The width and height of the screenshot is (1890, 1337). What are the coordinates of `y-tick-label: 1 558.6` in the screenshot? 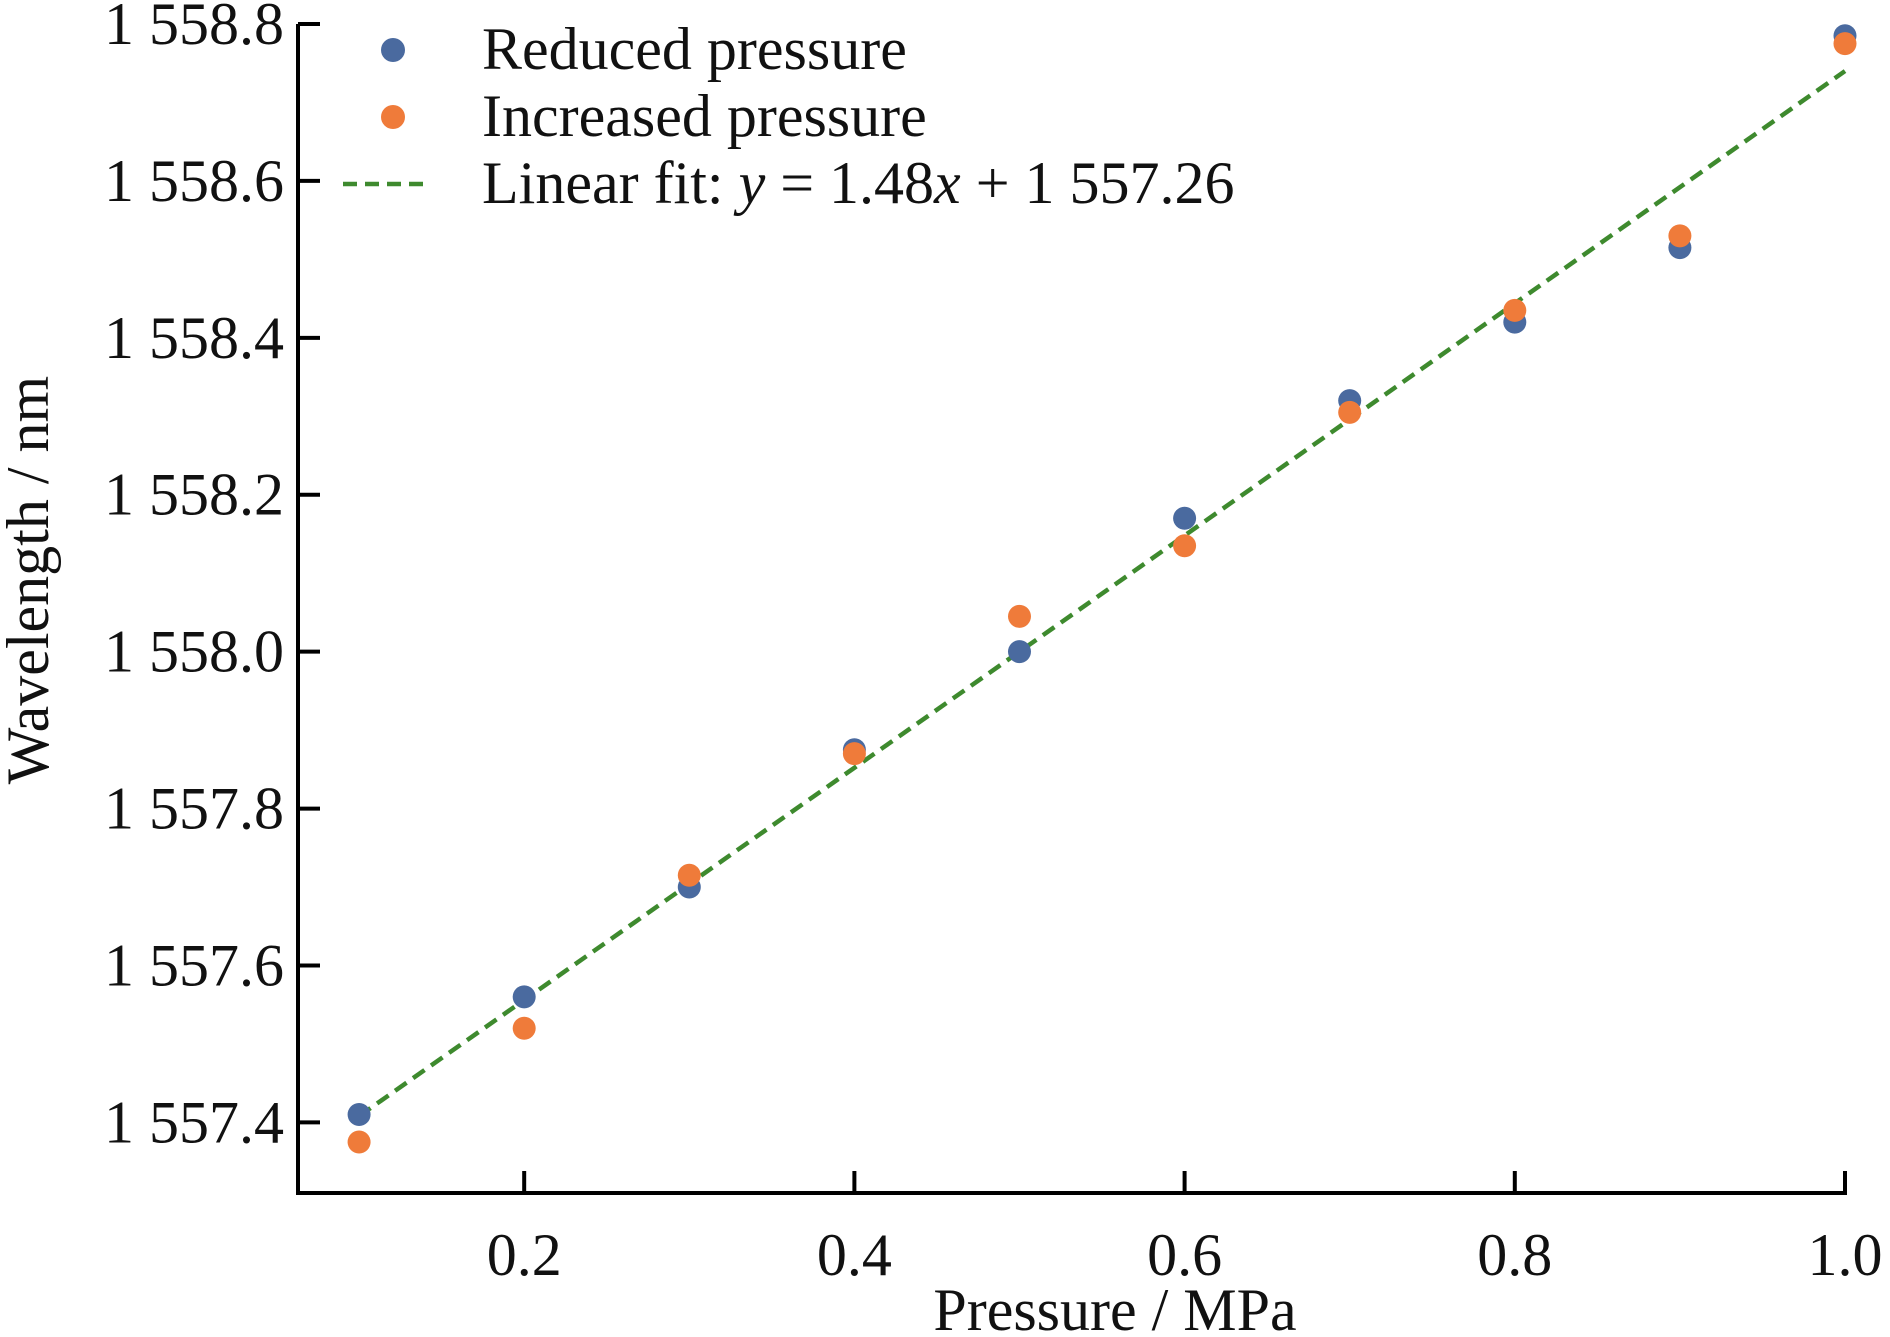 It's located at (194, 181).